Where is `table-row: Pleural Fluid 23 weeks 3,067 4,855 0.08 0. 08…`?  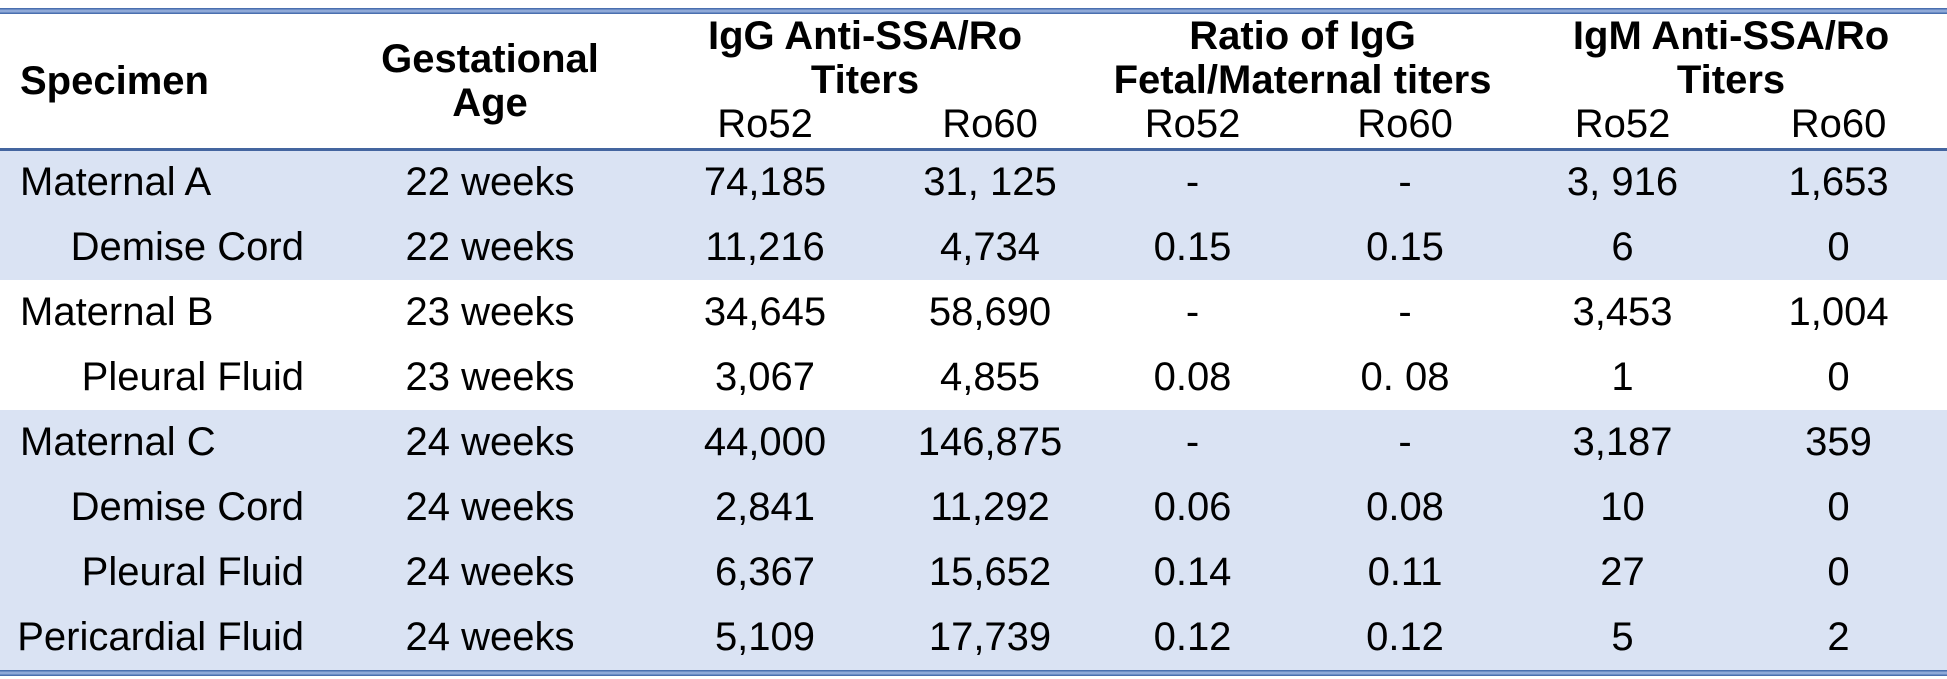
table-row: Pleural Fluid 23 weeks 3,067 4,855 0.08 0. 08… is located at coordinates (973, 377).